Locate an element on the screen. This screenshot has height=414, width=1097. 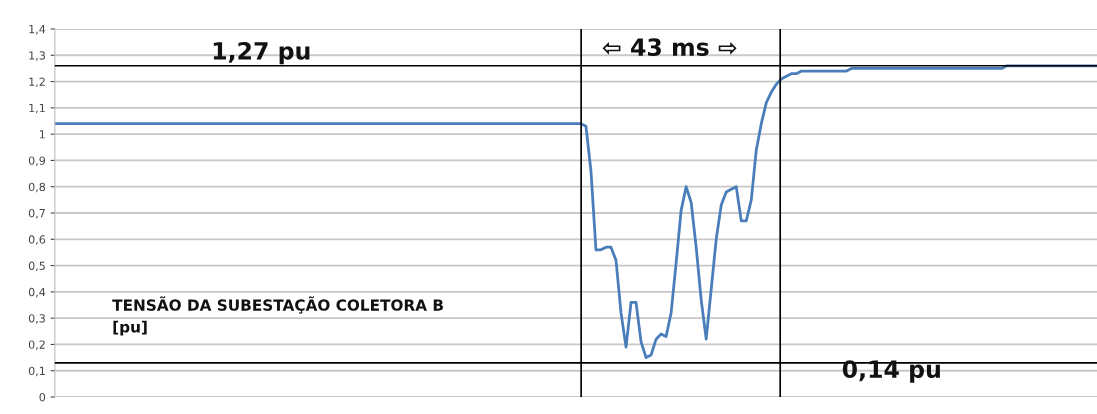
y-tick-label: 0,4 is located at coordinates (37, 292).